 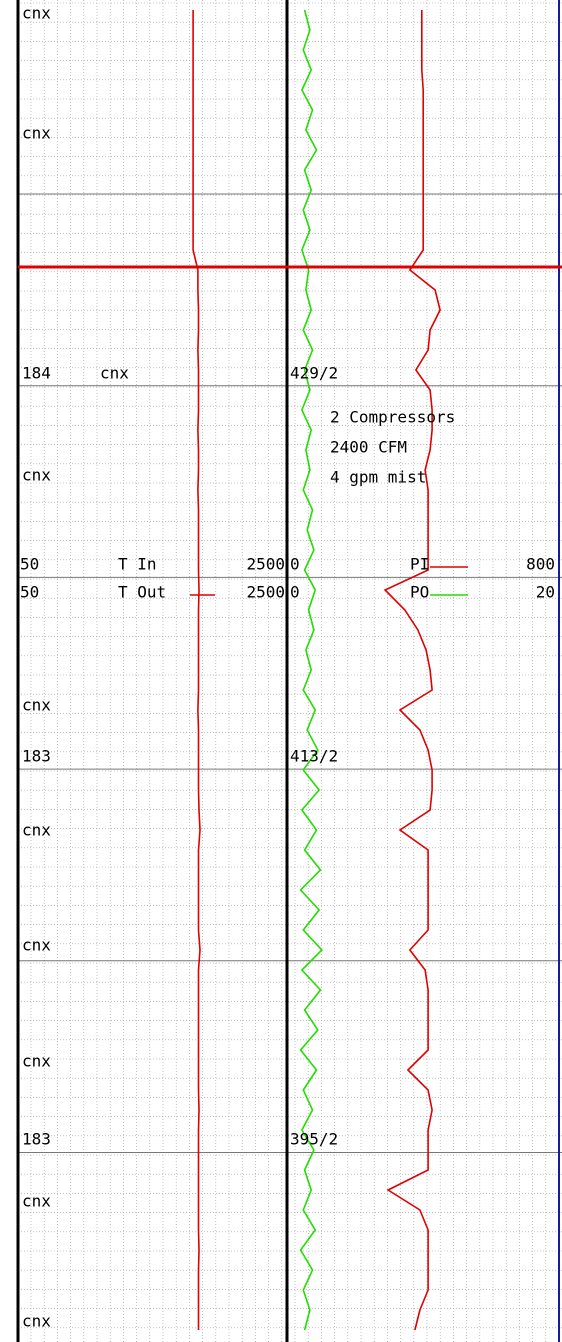 I want to click on legend-label: T Out, so click(x=142, y=592).